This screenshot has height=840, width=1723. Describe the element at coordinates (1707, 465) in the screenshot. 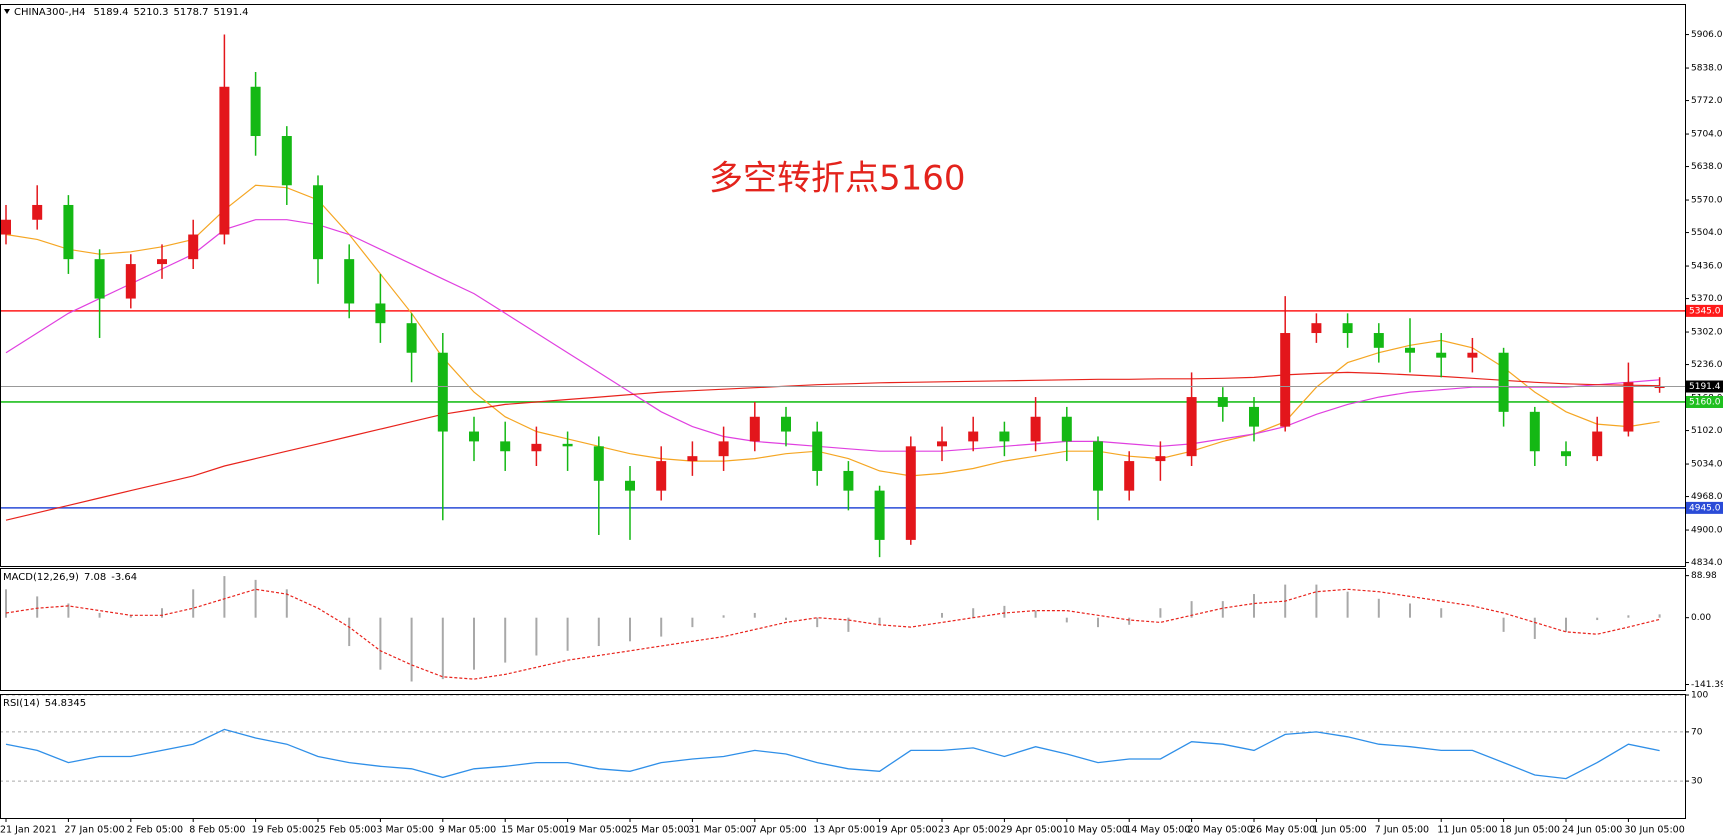

I see `y-tick-label: 5034.0` at that location.